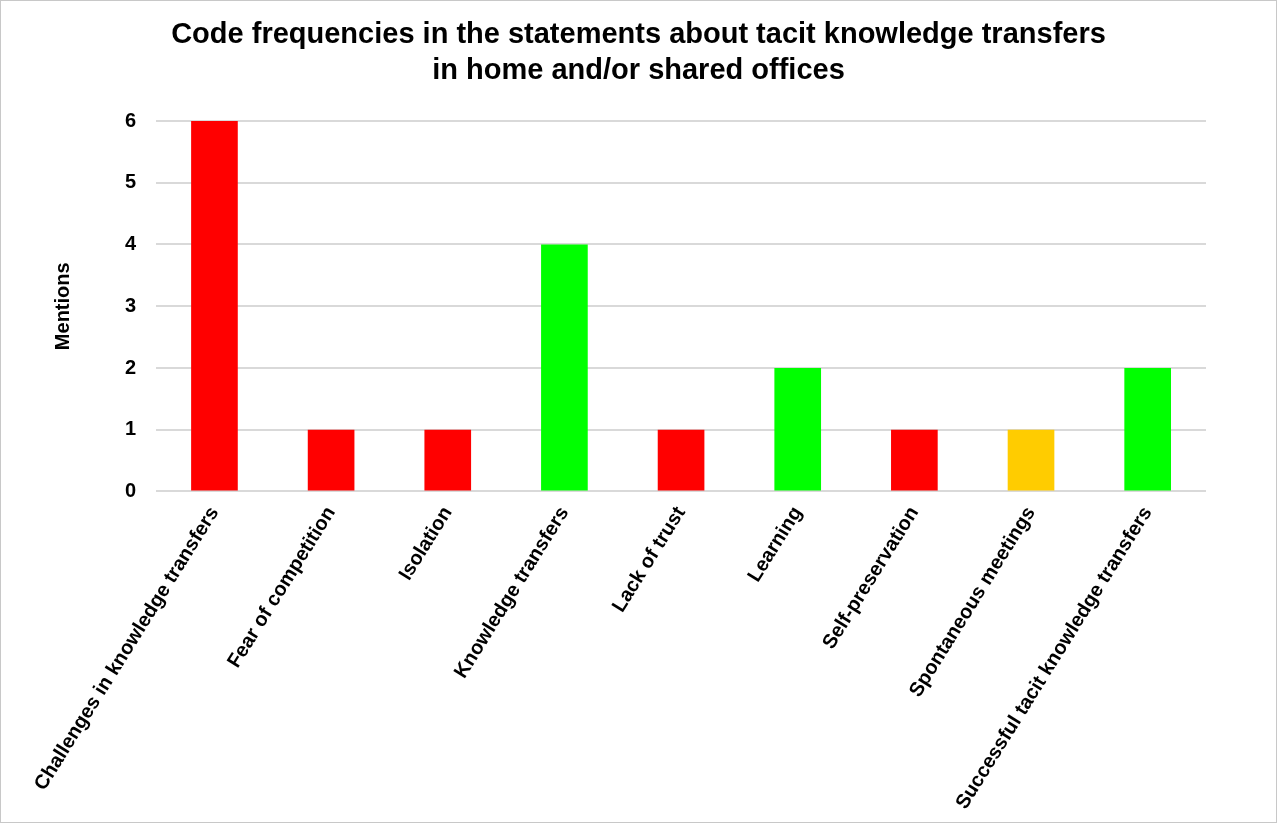 Image resolution: width=1277 pixels, height=823 pixels. I want to click on y-tick-label: 2, so click(131, 366).